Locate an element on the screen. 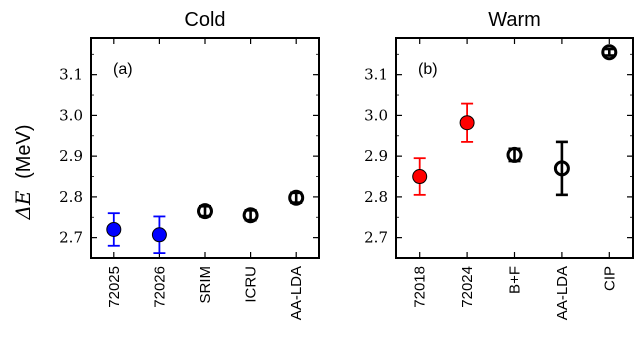 The width and height of the screenshot is (637, 348). panel-label: (b) is located at coordinates (428, 69).